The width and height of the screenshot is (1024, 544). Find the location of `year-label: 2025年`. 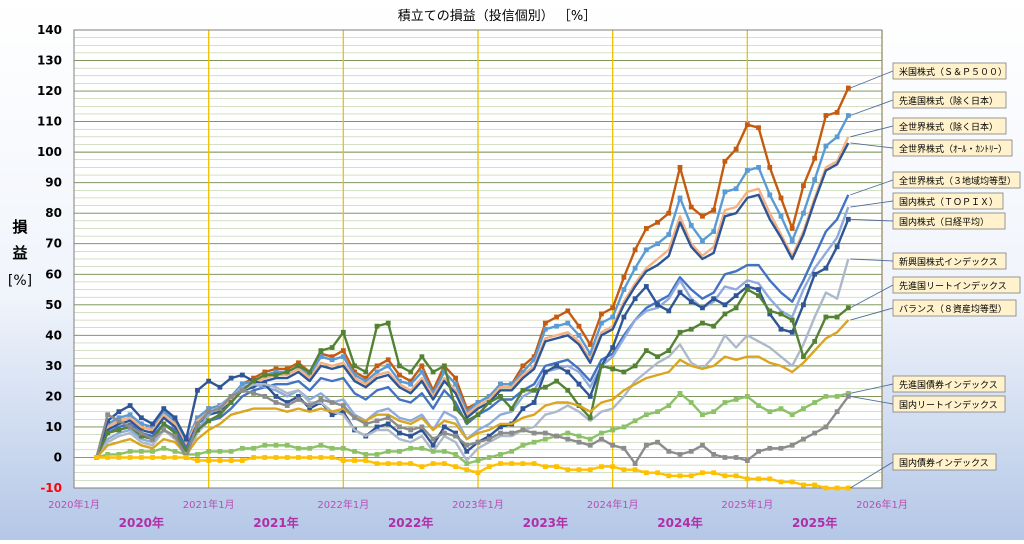

year-label: 2025年 is located at coordinates (814, 522).